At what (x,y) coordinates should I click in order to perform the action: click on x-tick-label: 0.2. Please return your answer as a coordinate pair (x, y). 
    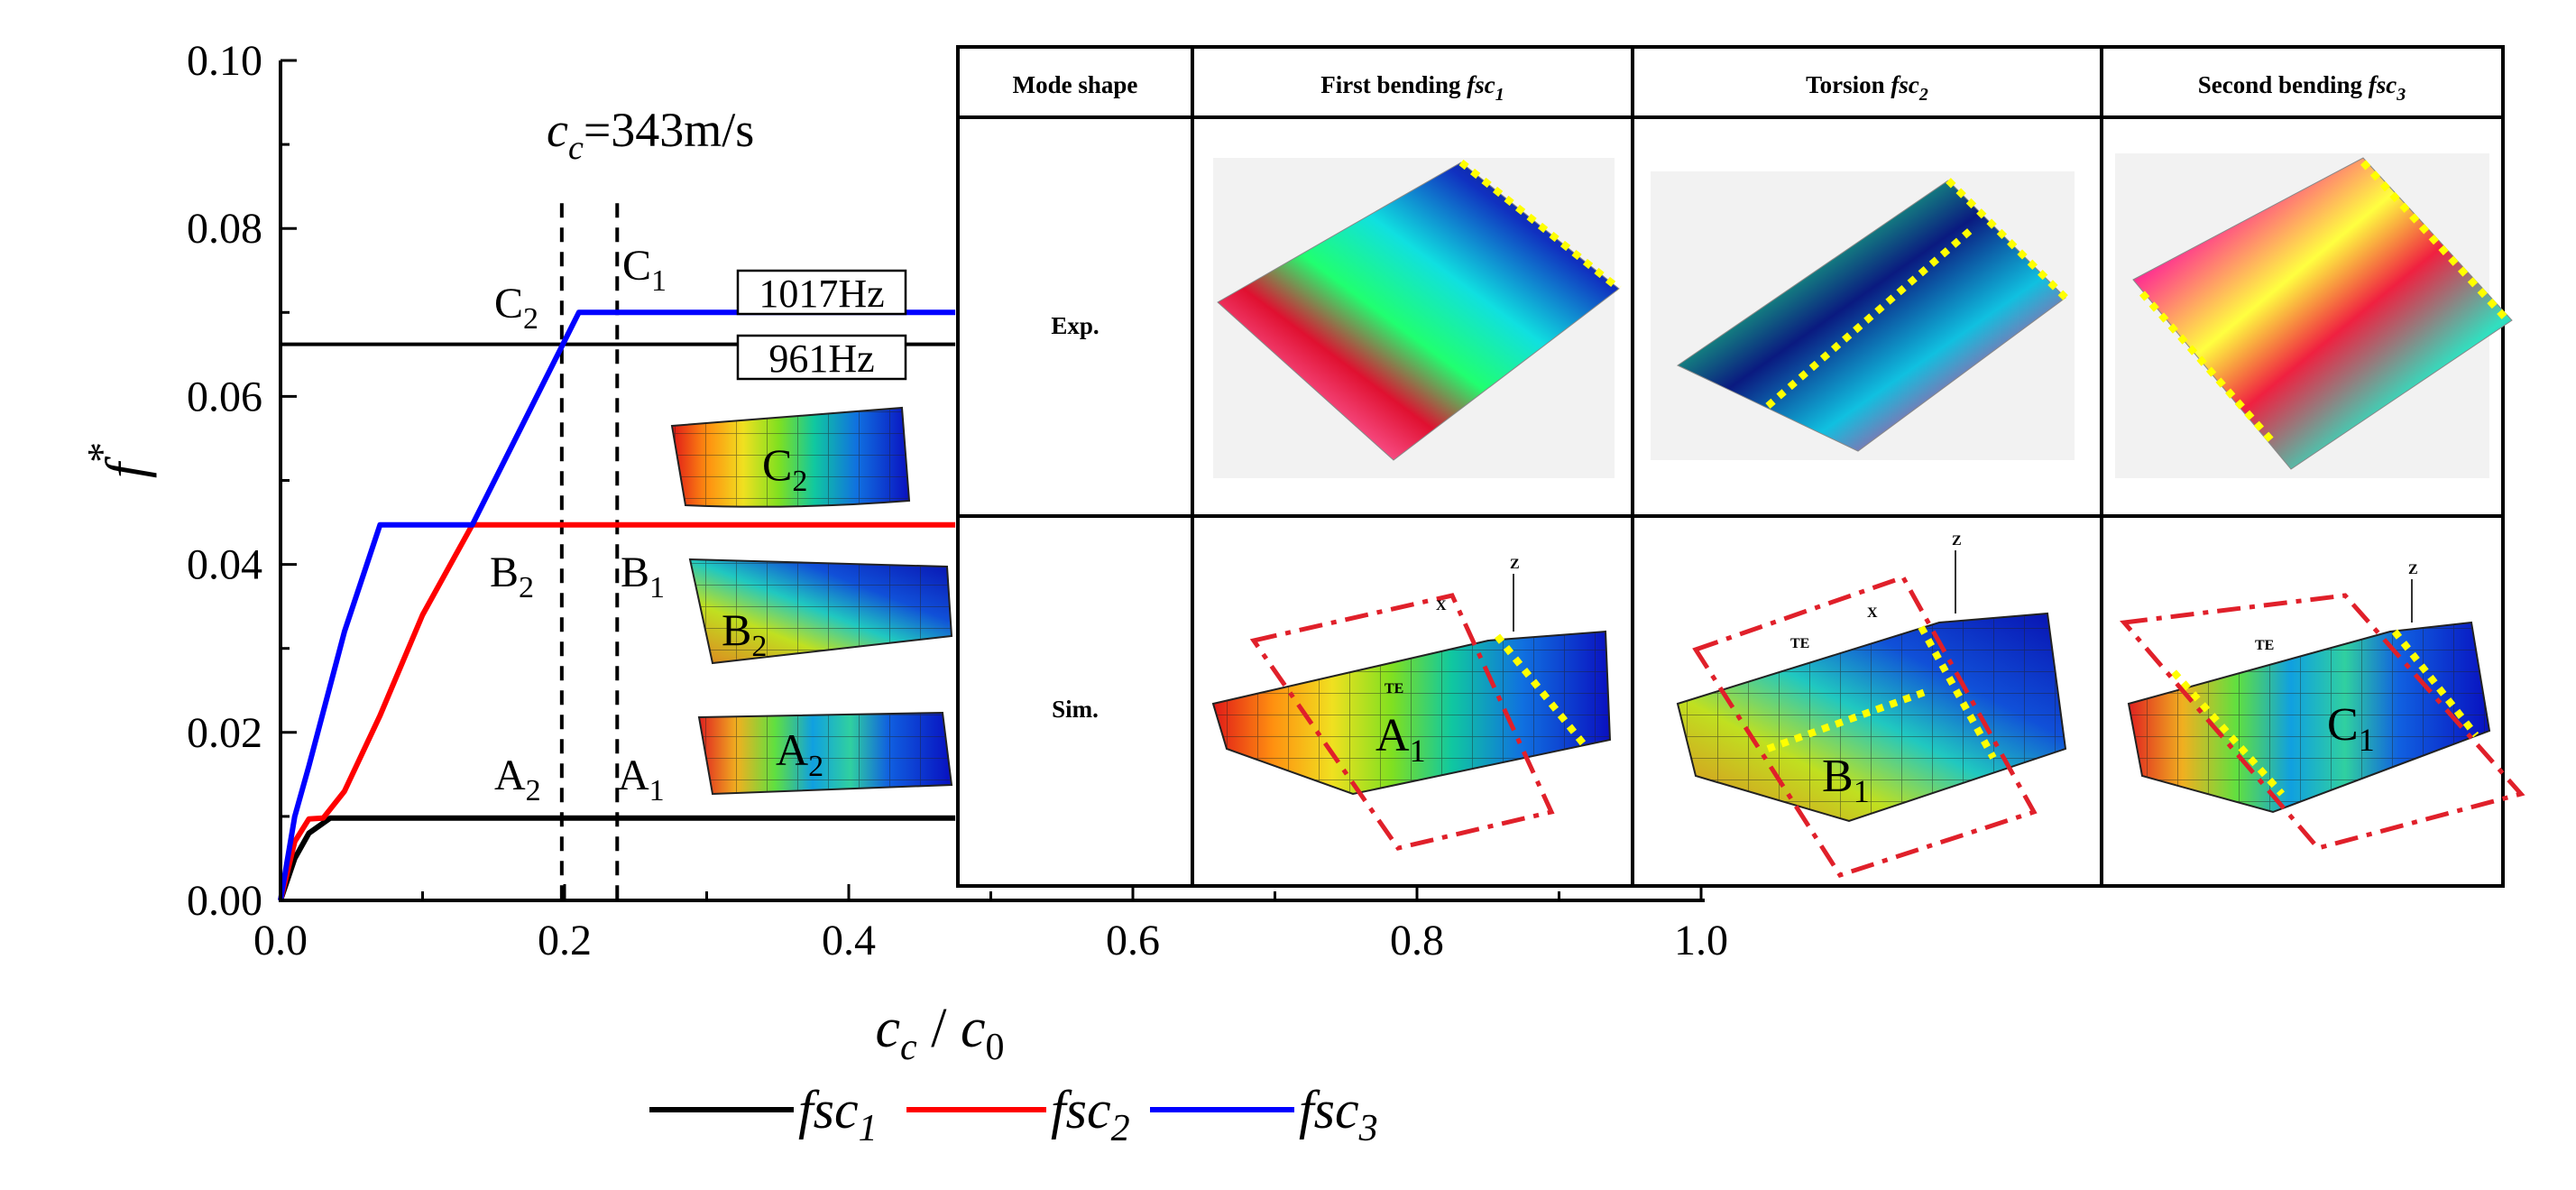
    Looking at the image, I should click on (565, 940).